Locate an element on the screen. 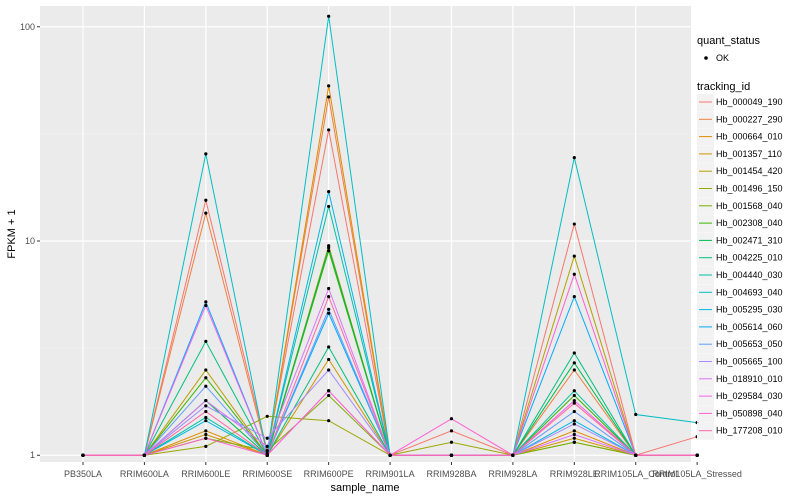  point-legend-label: OK is located at coordinates (722, 58).